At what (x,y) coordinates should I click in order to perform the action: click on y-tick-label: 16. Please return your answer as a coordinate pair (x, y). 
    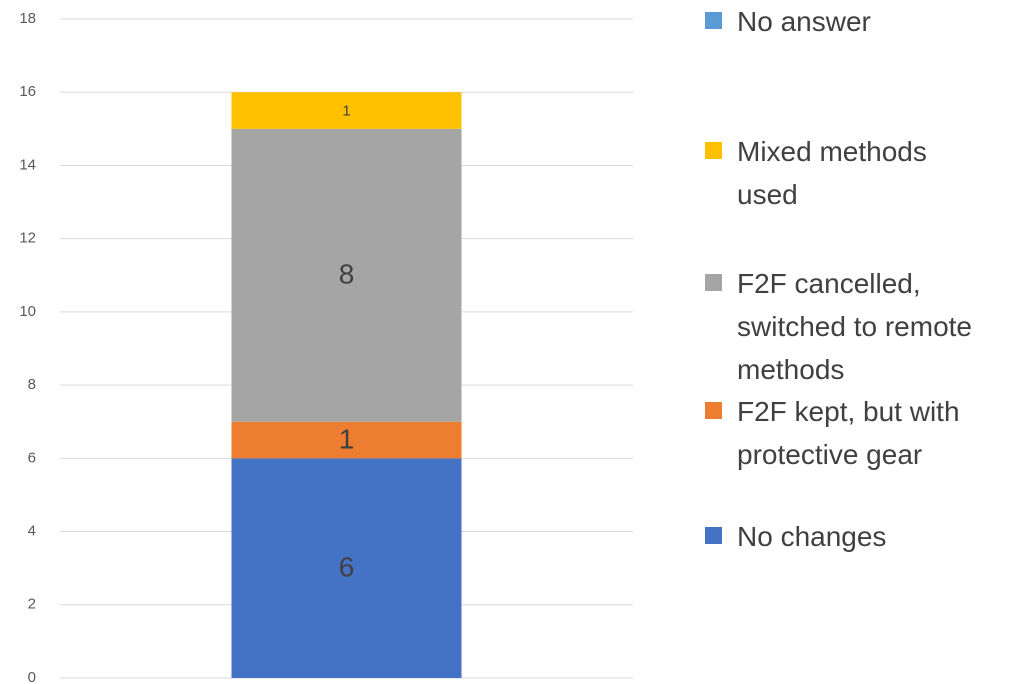
    Looking at the image, I should click on (27, 91).